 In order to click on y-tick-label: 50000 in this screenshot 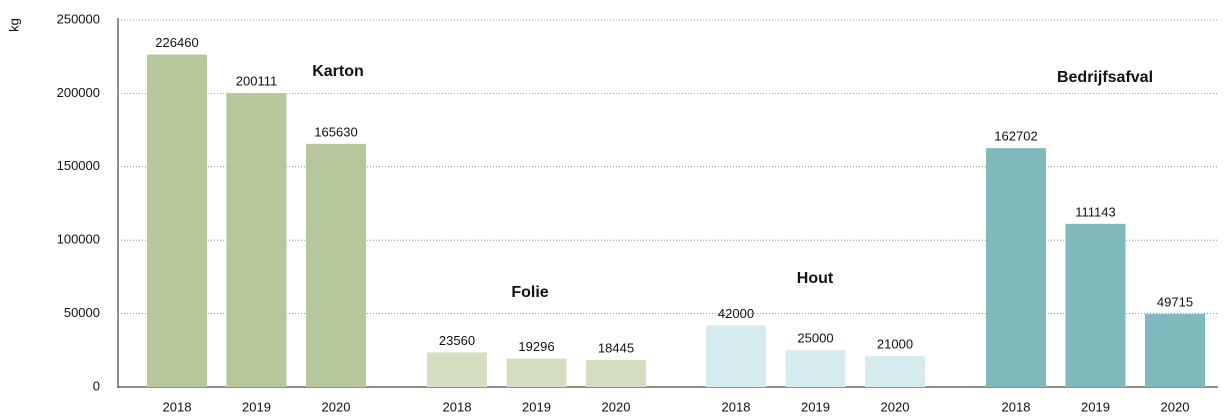, I will do `click(82, 312)`.